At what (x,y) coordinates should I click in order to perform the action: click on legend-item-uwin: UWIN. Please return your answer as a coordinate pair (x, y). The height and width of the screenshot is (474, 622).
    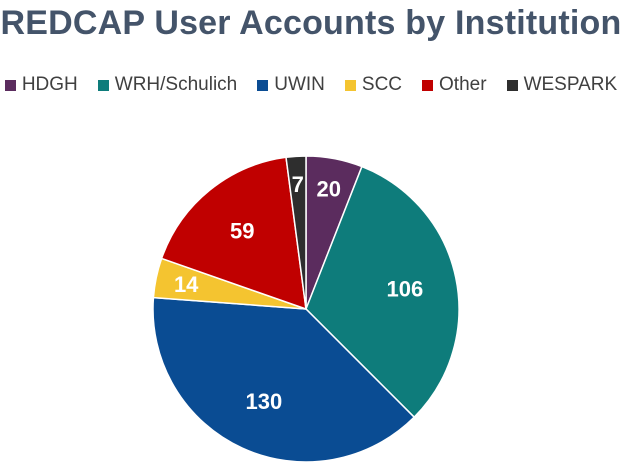
    Looking at the image, I should click on (291, 85).